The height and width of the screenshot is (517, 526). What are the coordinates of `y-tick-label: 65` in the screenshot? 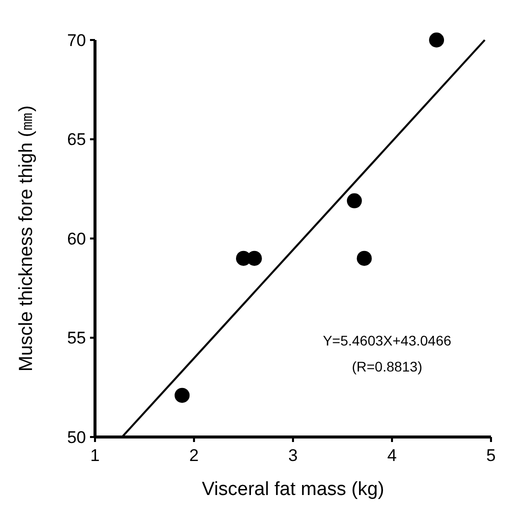 It's located at (76, 140).